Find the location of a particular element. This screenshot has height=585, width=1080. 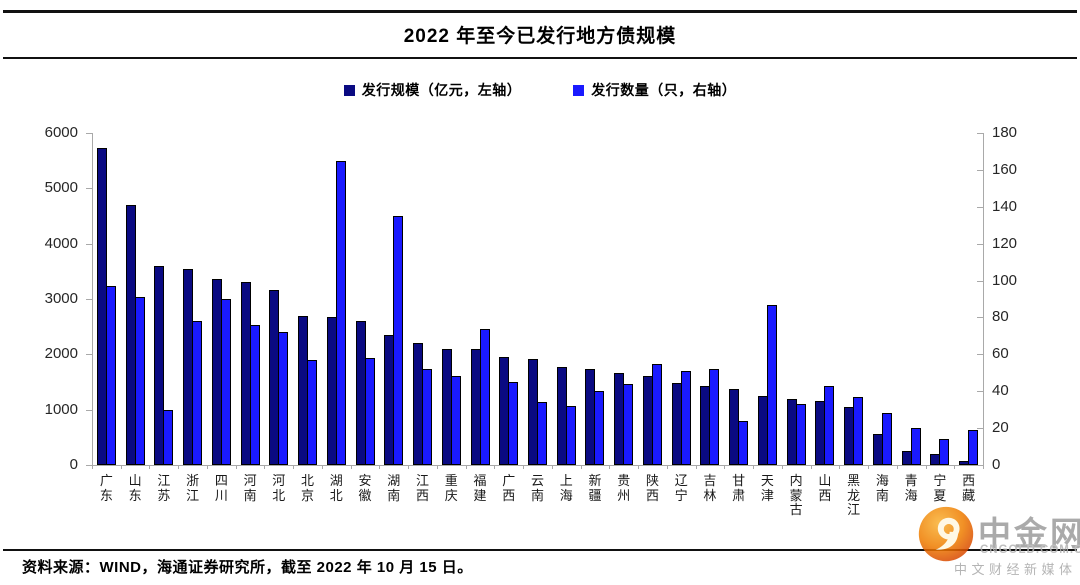

x-axis-category-label: 山东 is located at coordinates (135, 488).